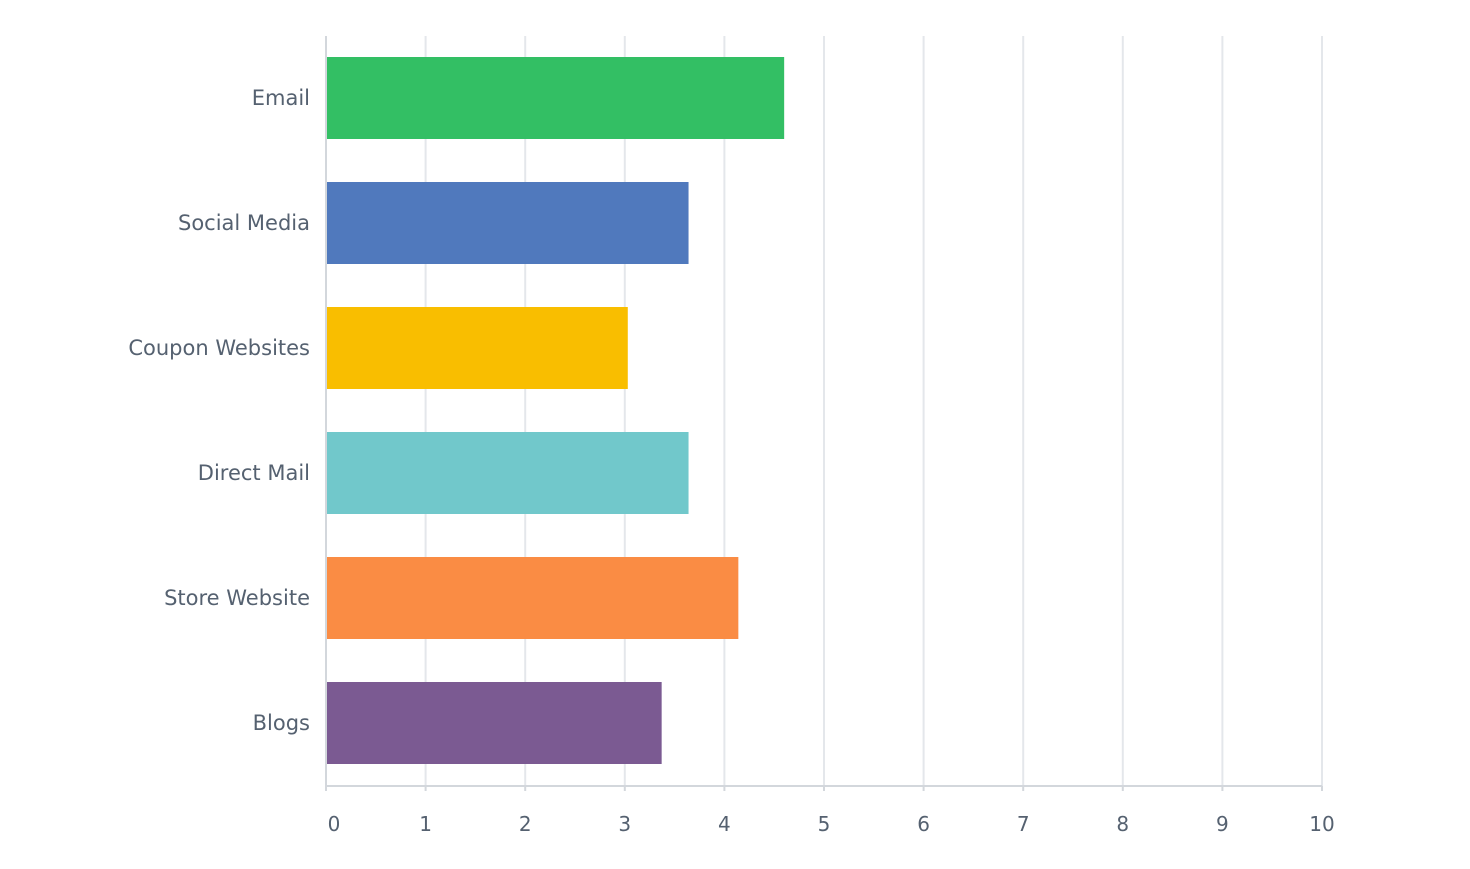 The width and height of the screenshot is (1470, 869). Describe the element at coordinates (1122, 824) in the screenshot. I see `x-tick-label: 8` at that location.